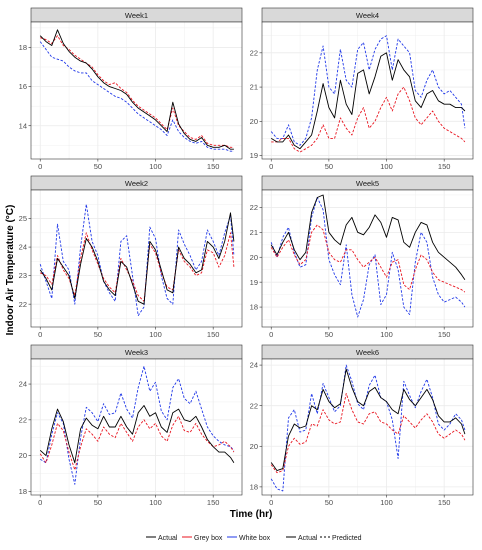 The image size is (482, 550). I want to click on legend-label: White box, so click(255, 538).